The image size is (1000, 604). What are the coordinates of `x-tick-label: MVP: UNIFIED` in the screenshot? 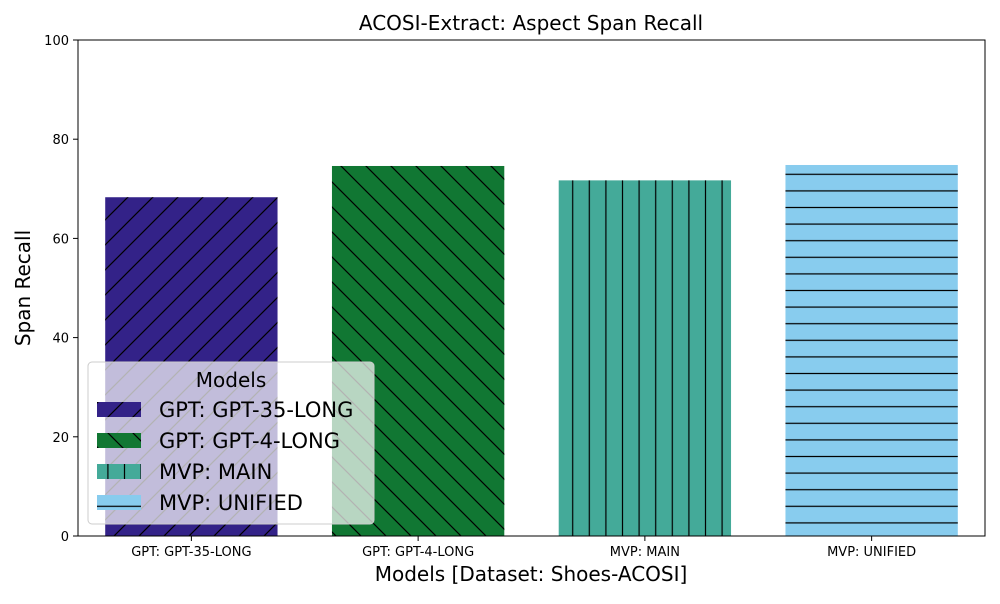 It's located at (871, 552).